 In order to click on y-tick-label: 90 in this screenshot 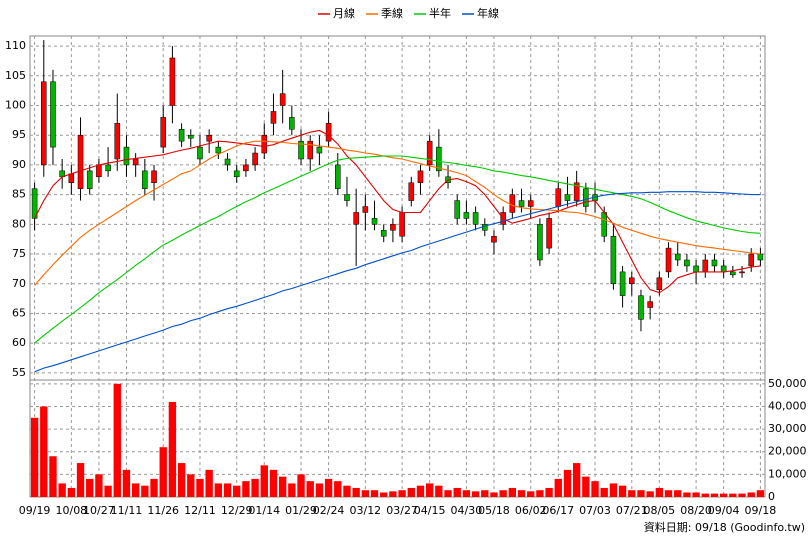, I will do `click(19, 164)`.